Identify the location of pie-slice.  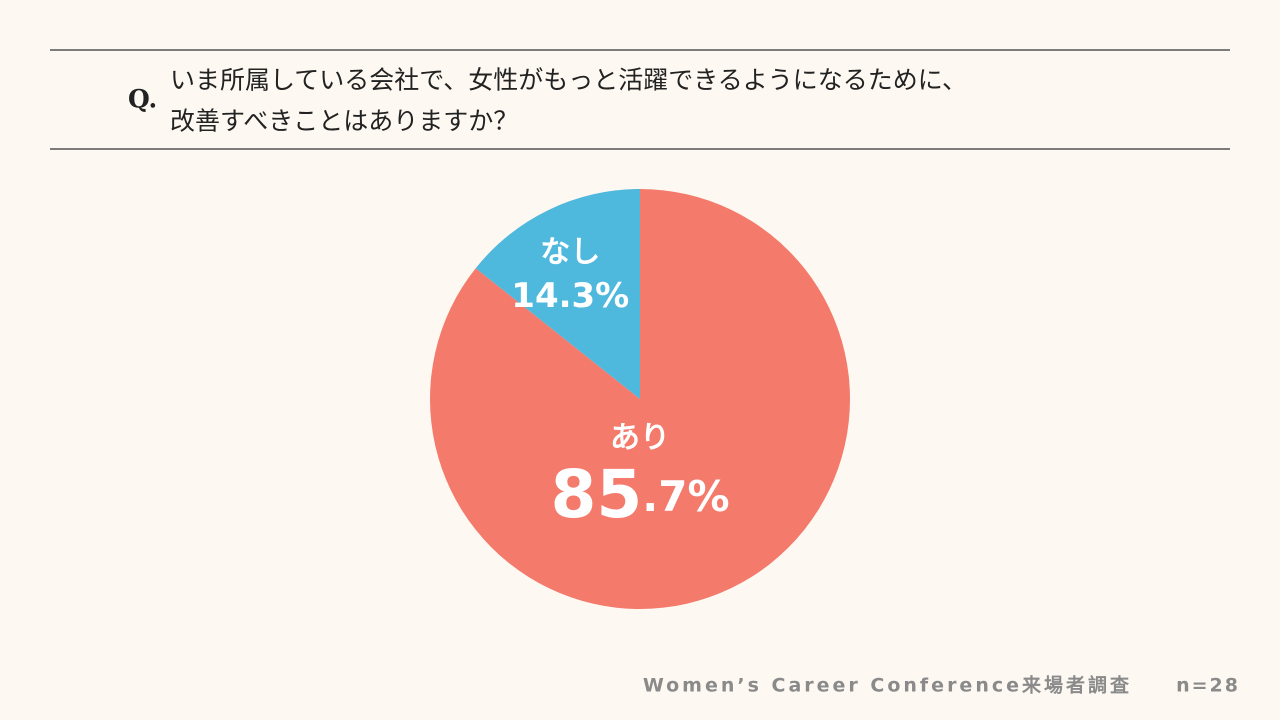
(557, 294).